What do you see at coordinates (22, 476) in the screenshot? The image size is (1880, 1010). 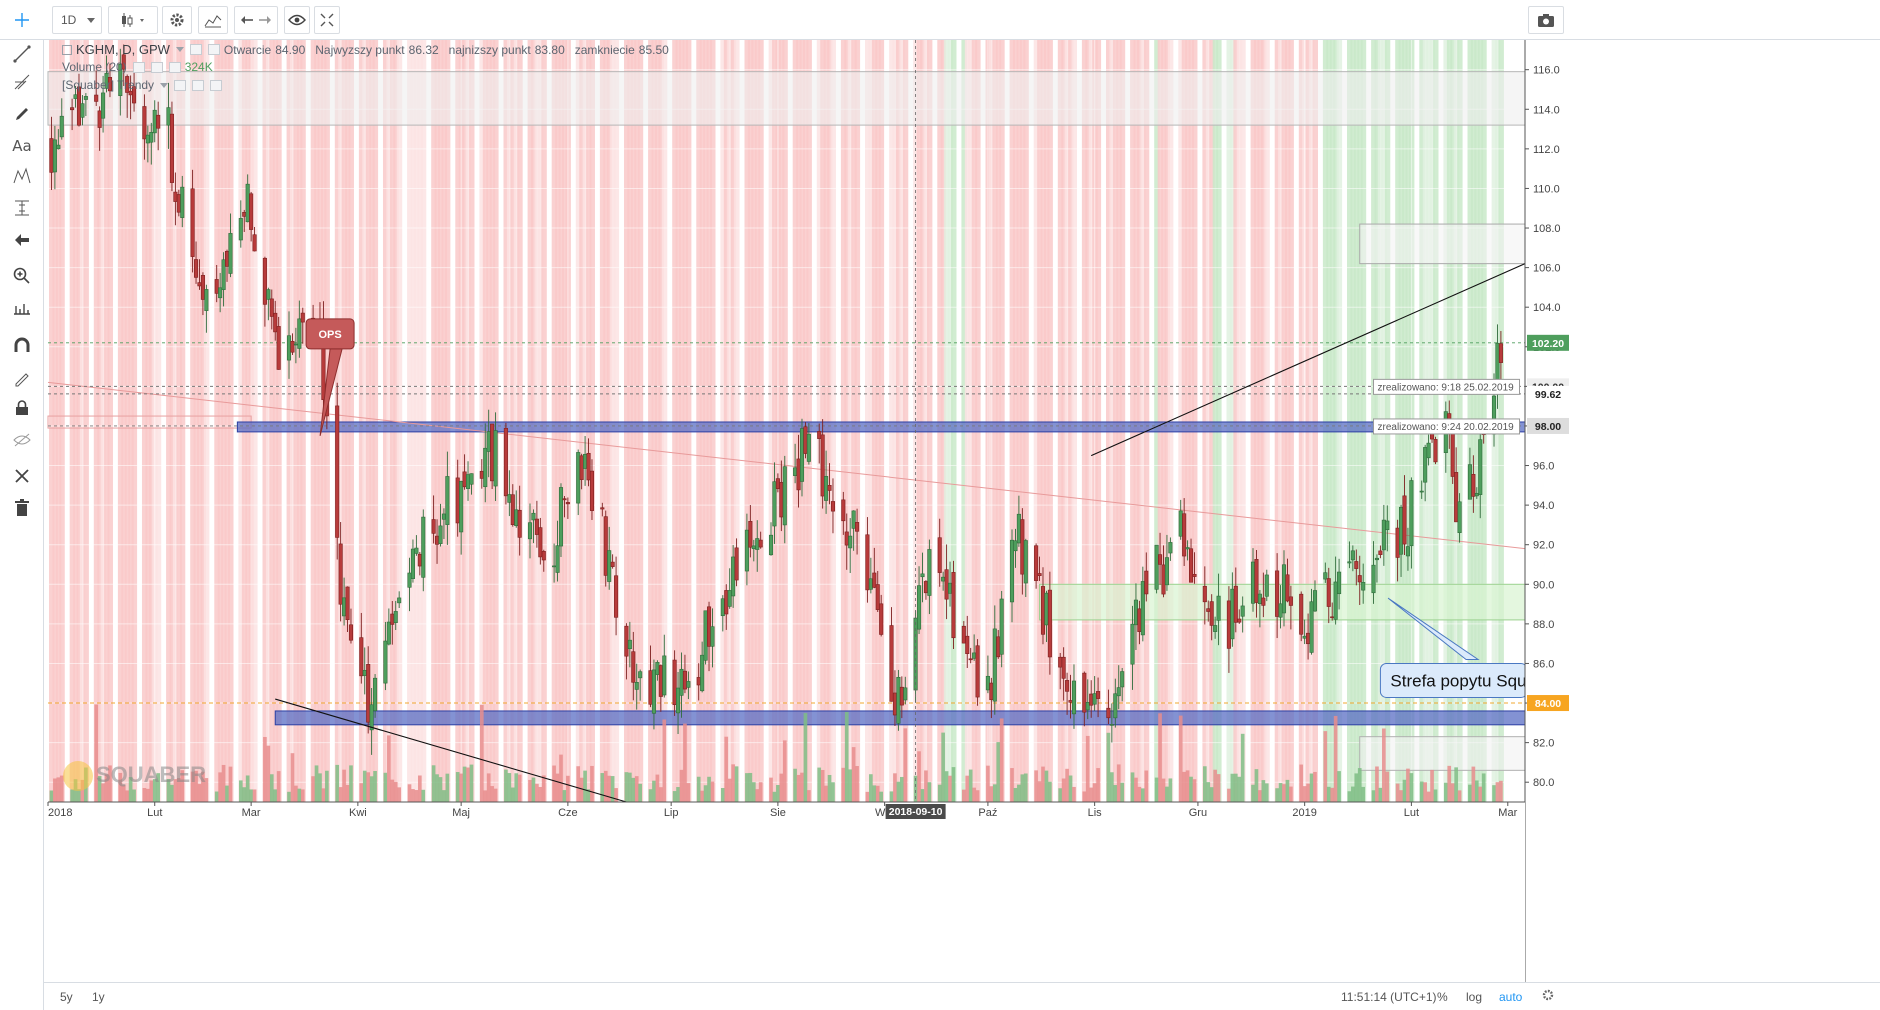 I see `tools-tool` at bounding box center [22, 476].